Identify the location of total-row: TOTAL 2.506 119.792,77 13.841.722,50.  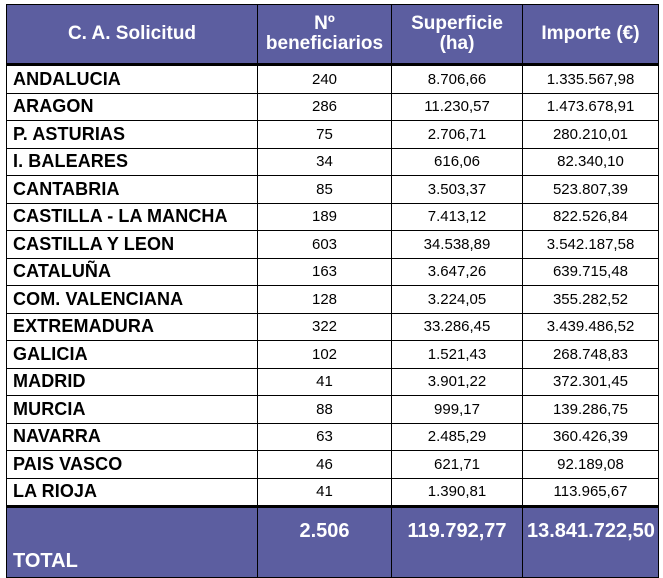
(332, 541).